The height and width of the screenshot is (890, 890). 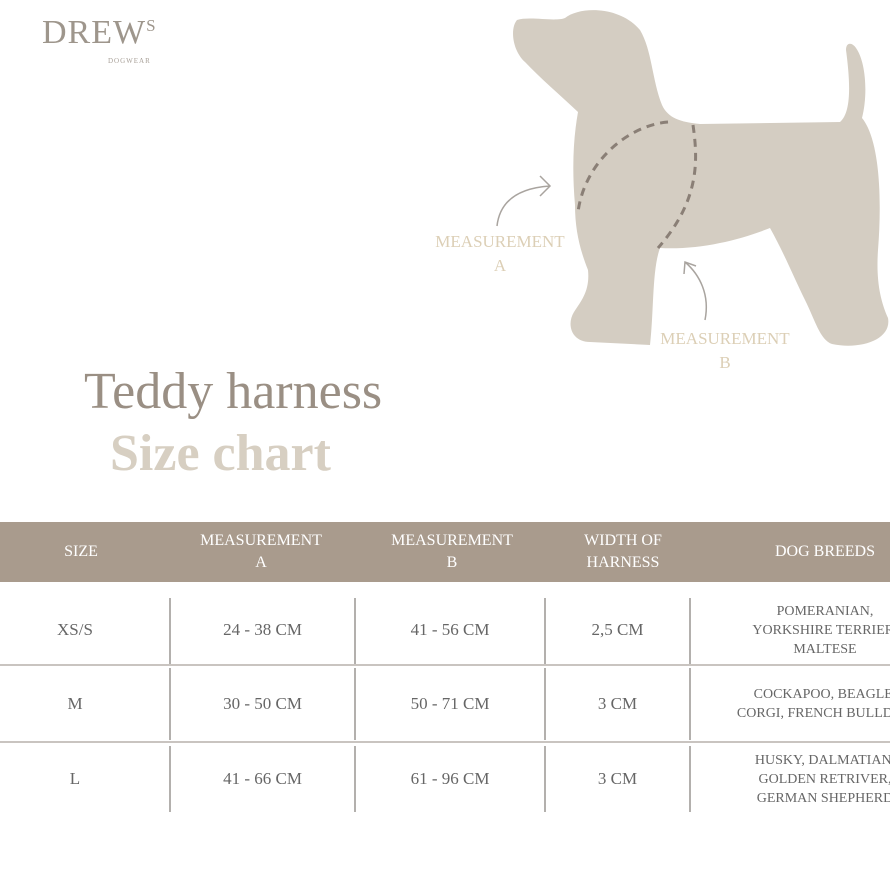 I want to click on cell-a: 24 - 38 CM, so click(x=262, y=629).